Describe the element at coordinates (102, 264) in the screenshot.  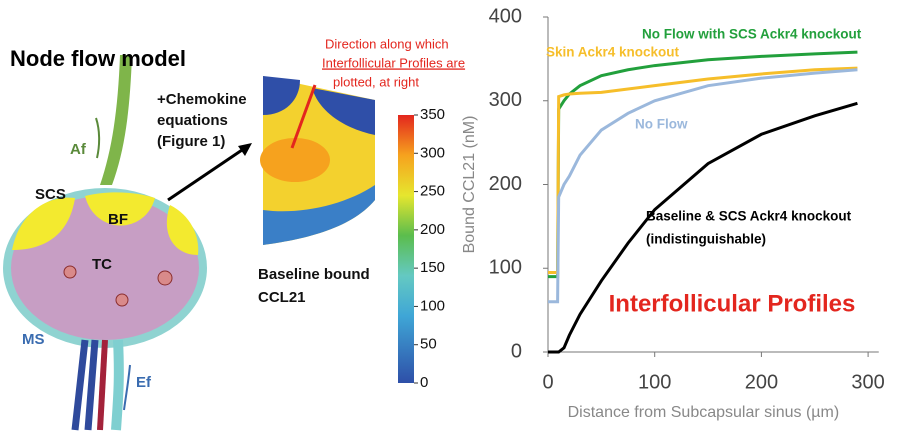
I see `label: TC` at that location.